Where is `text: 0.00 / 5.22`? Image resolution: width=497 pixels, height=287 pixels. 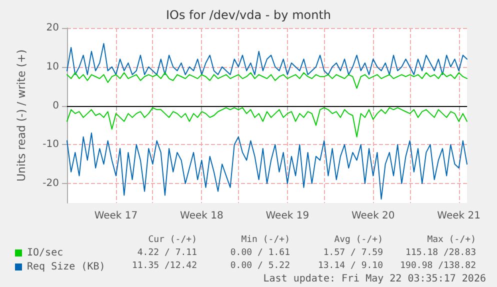
text: 0.00 / 5.22 is located at coordinates (260, 266).